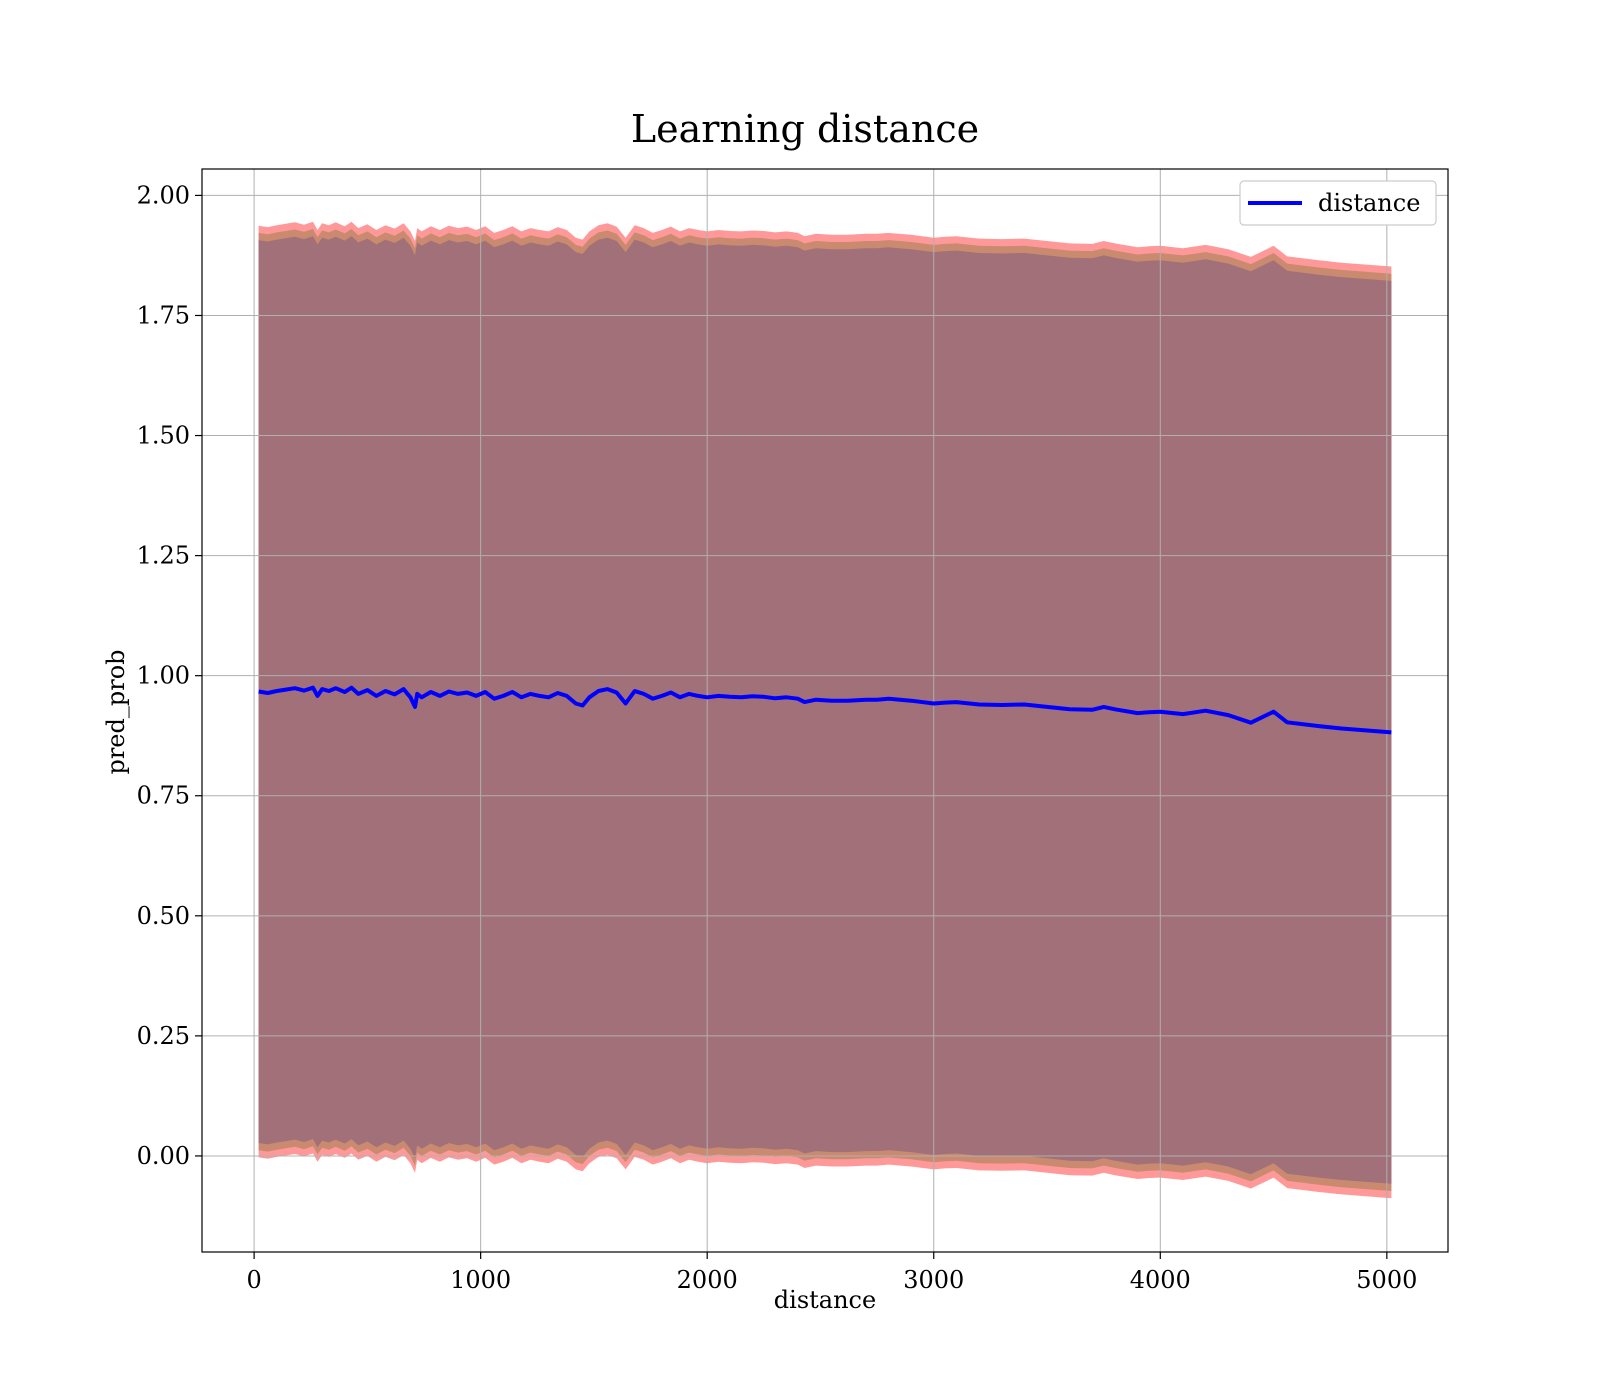 The height and width of the screenshot is (1400, 1600). What do you see at coordinates (805, 129) in the screenshot?
I see `chart-title: Learning distance` at bounding box center [805, 129].